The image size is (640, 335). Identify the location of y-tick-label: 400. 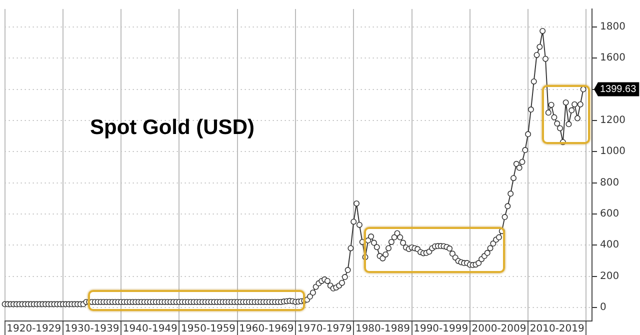
(610, 245).